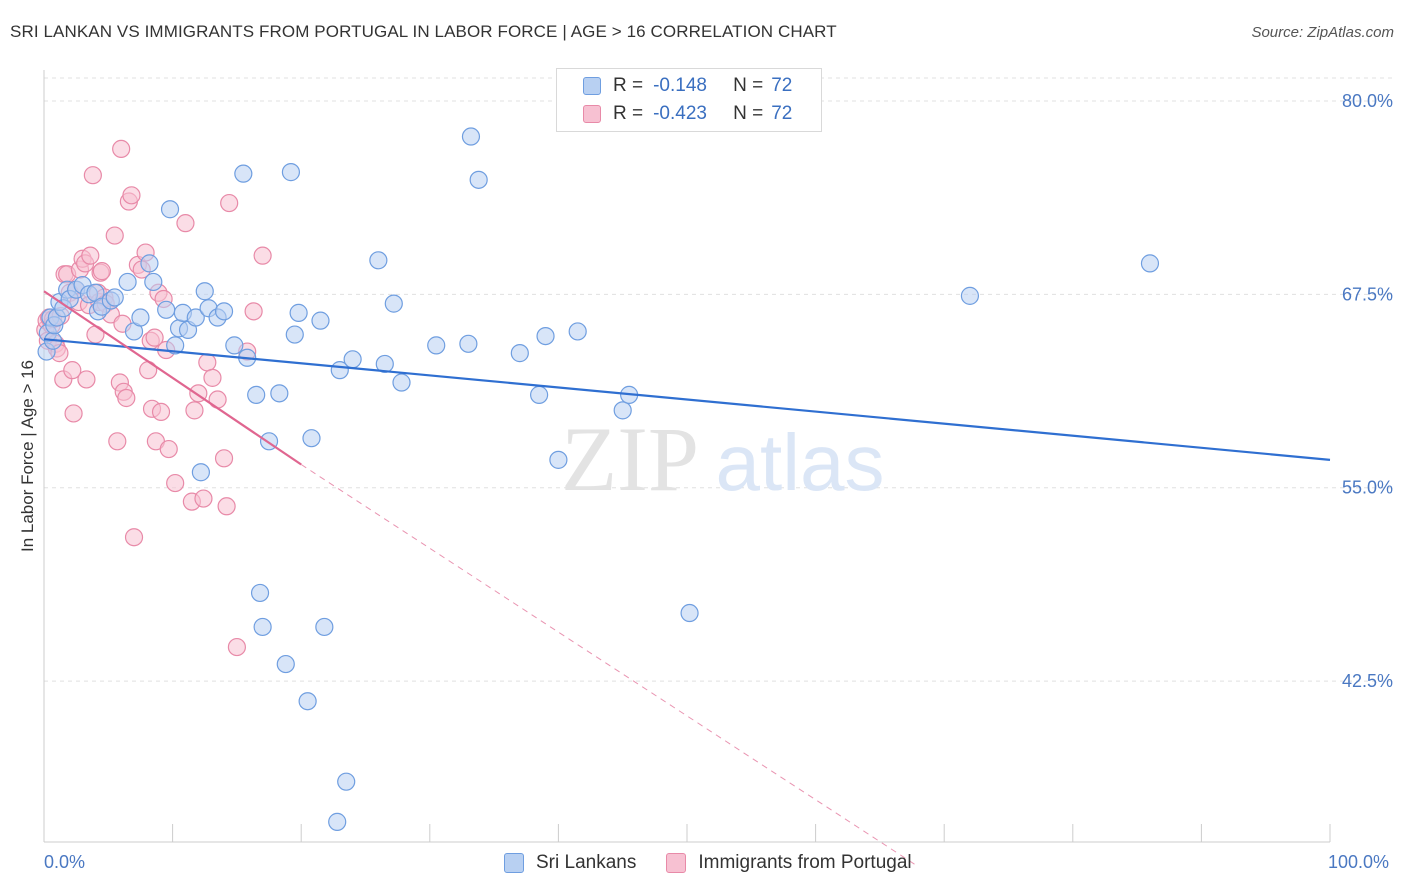 This screenshot has height=892, width=1406. I want to click on series-immigrants-from-portugal-points, so click(154, 398).